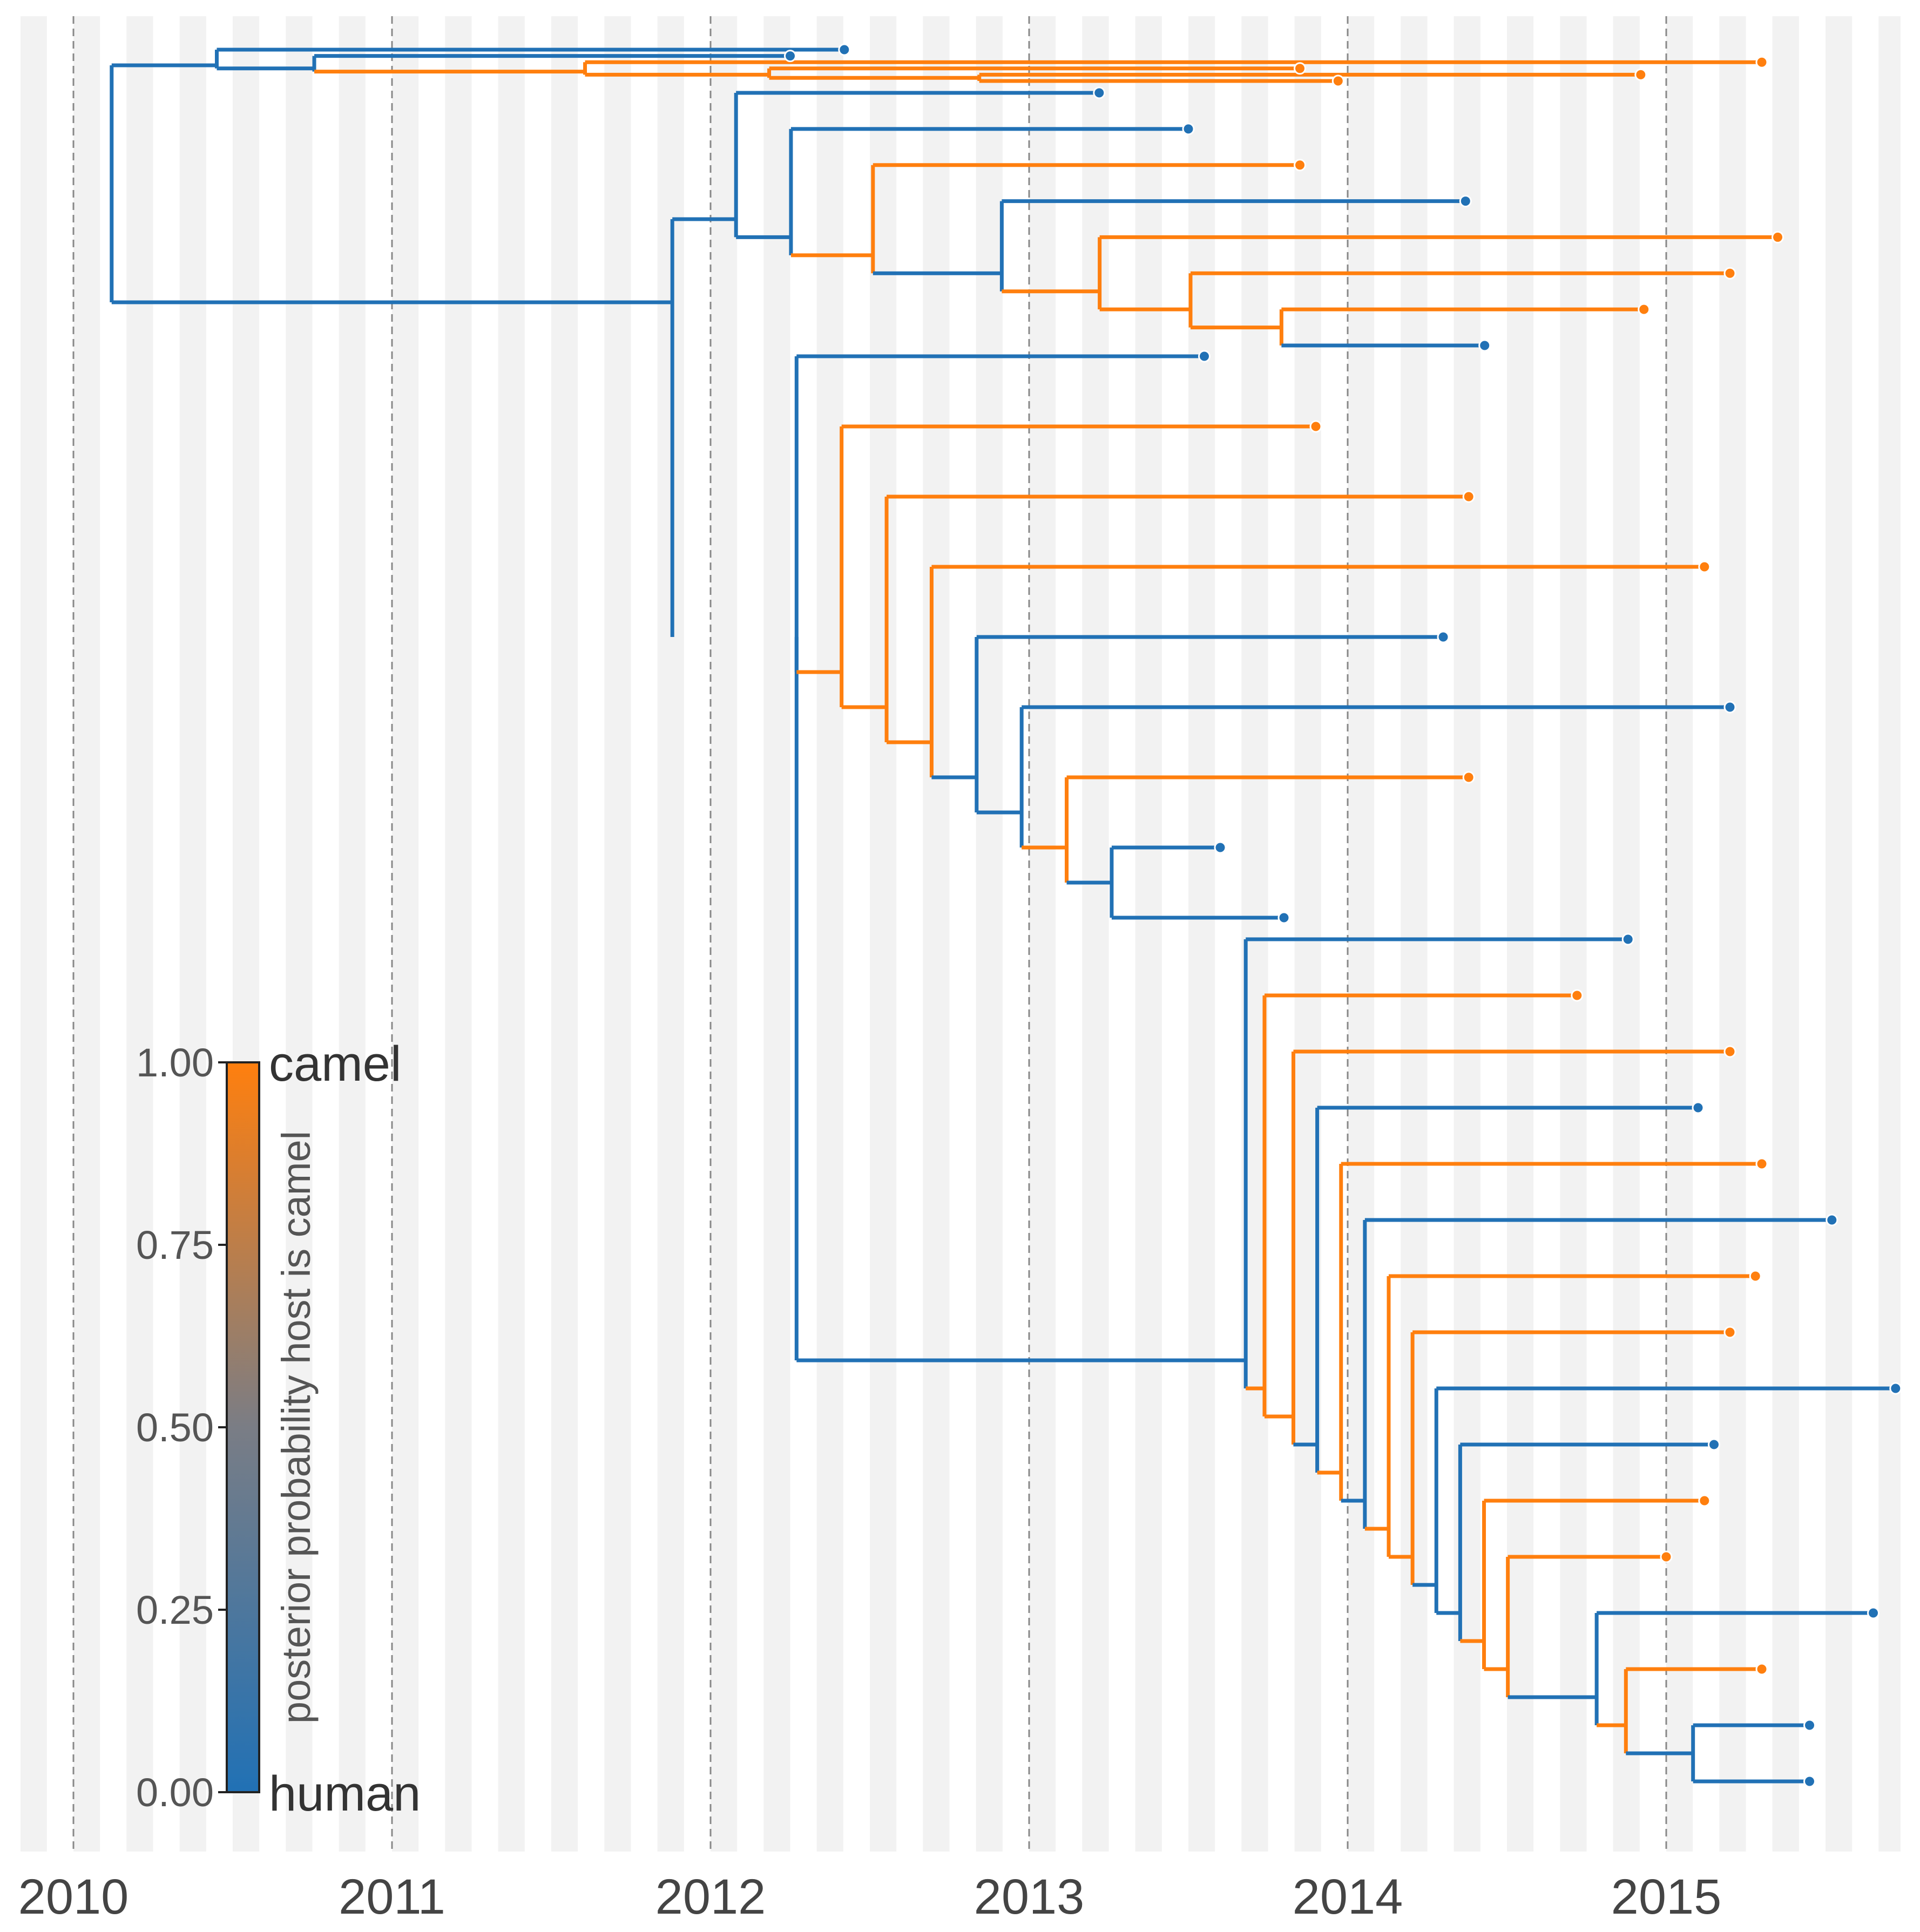  Describe the element at coordinates (1666, 1896) in the screenshot. I see `x-tick-label: 2015` at that location.